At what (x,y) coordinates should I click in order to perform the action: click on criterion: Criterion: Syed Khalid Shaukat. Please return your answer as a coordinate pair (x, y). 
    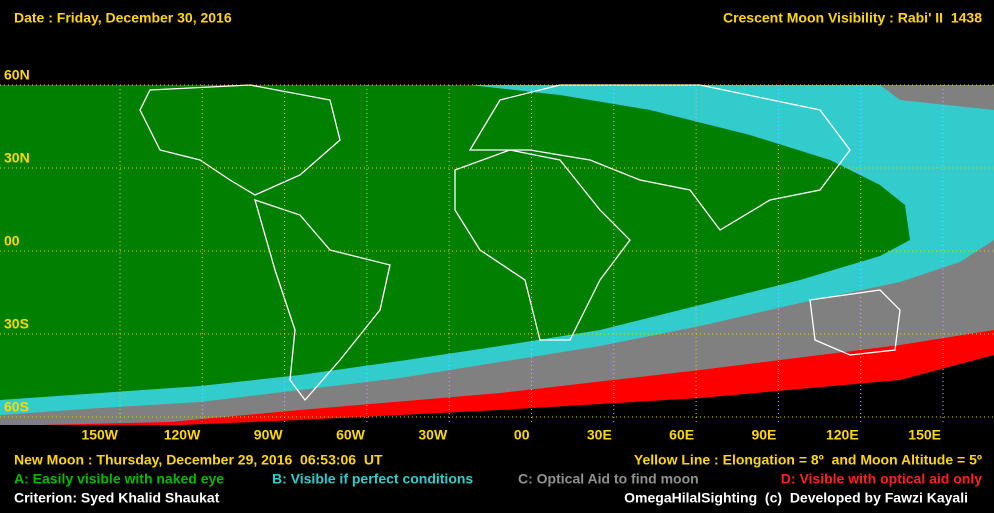
    Looking at the image, I should click on (117, 498).